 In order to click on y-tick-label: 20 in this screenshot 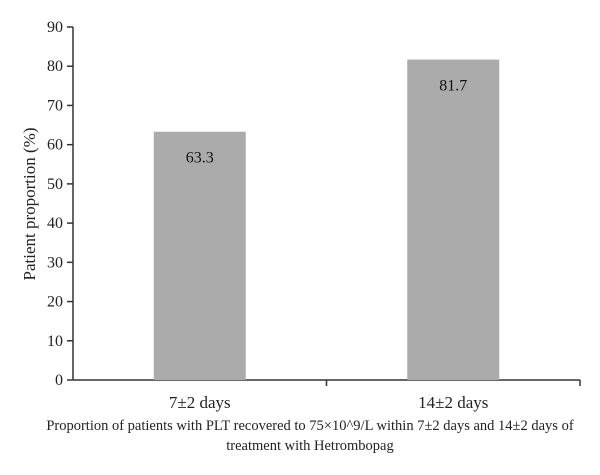, I will do `click(55, 302)`.